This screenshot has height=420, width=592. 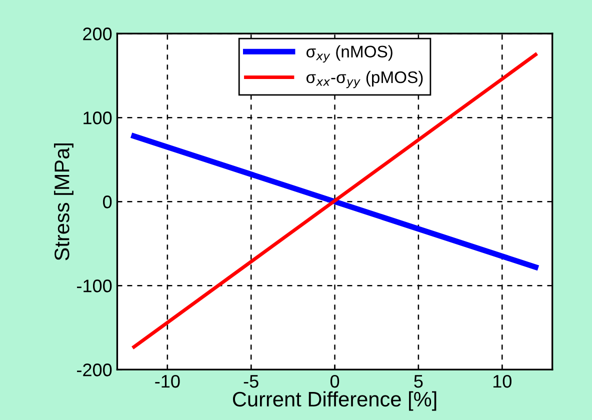 What do you see at coordinates (251, 381) in the screenshot?
I see `x-tick-label: -5` at bounding box center [251, 381].